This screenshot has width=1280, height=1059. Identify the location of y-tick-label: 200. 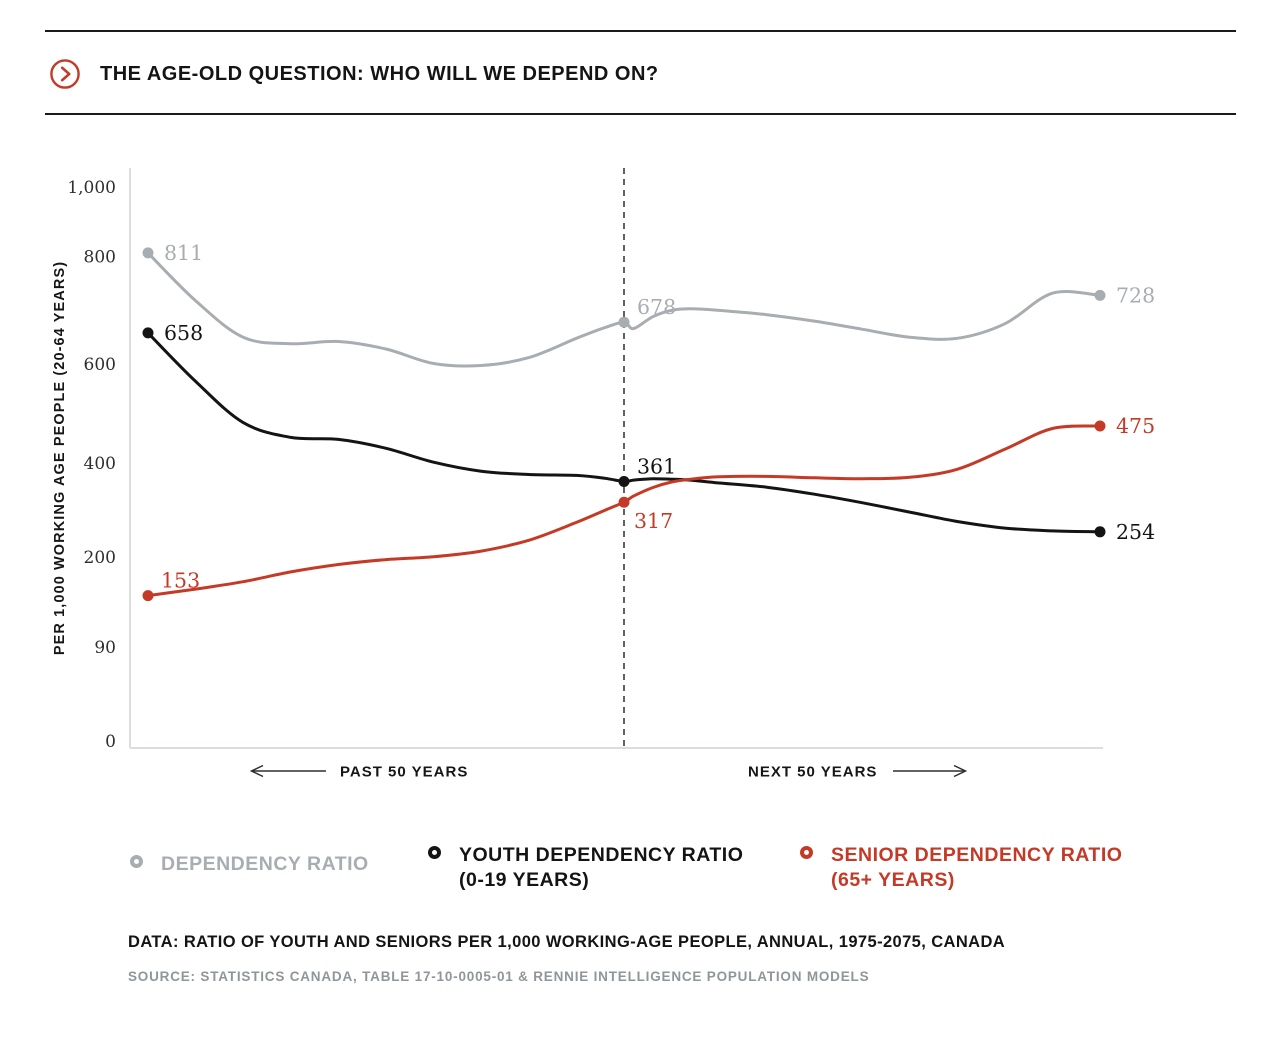
(100, 558).